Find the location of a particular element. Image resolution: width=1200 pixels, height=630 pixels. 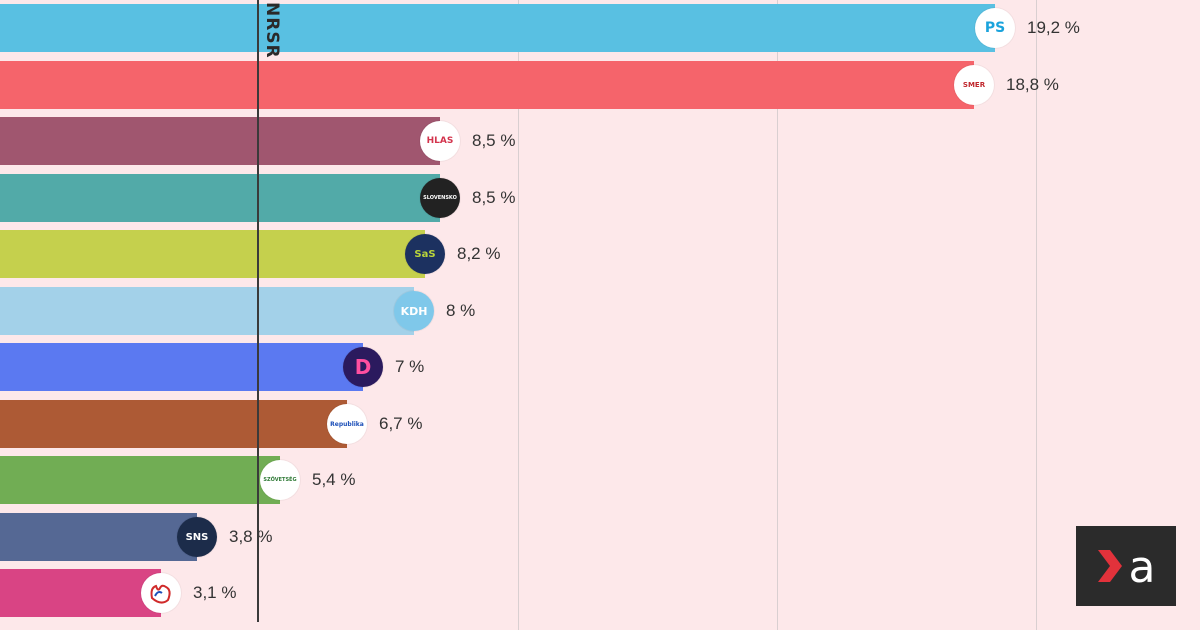

bar-hnutie-slovensko is located at coordinates (220, 198).